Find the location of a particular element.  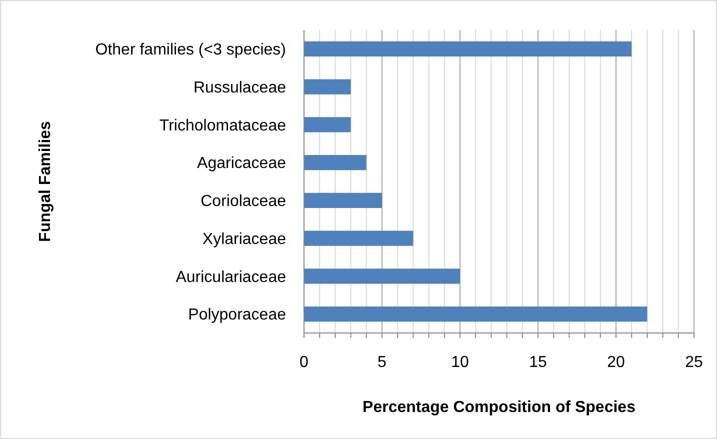

y-tick-label: Agaricaceae is located at coordinates (241, 163).